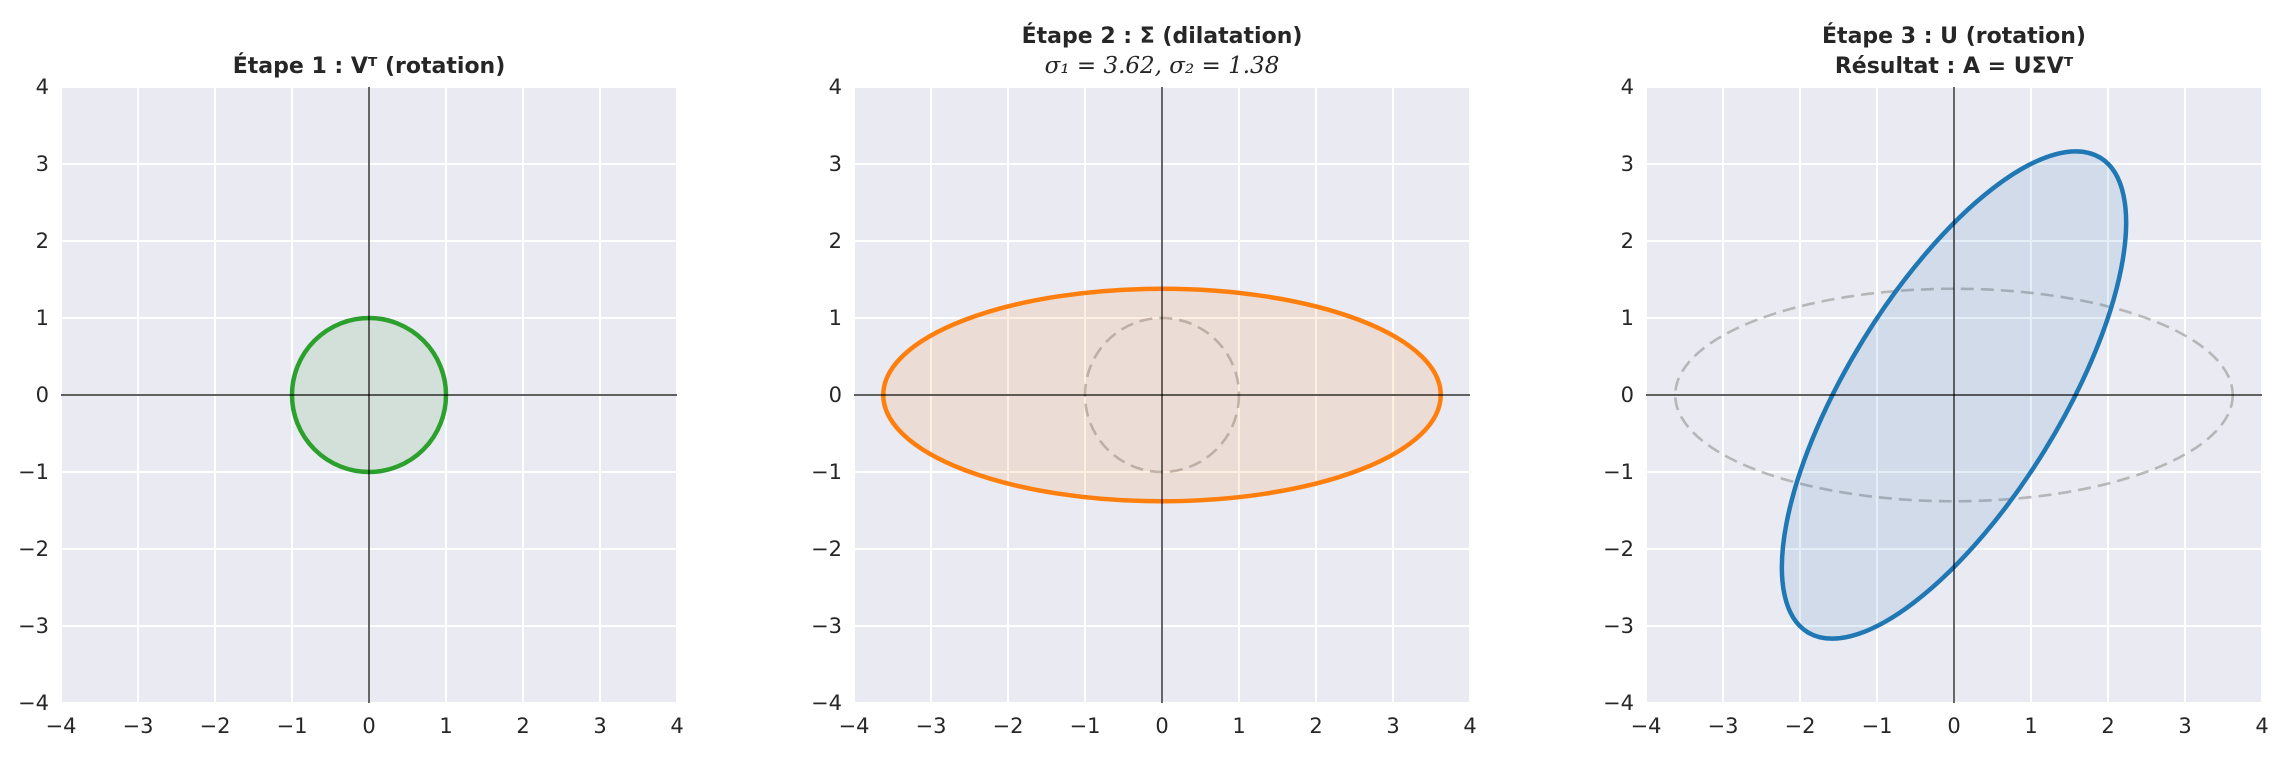 The height and width of the screenshot is (760, 2286). Describe the element at coordinates (1954, 66) in the screenshot. I see `chart-subtitle: Résultat : A = UΣVᵀ` at that location.